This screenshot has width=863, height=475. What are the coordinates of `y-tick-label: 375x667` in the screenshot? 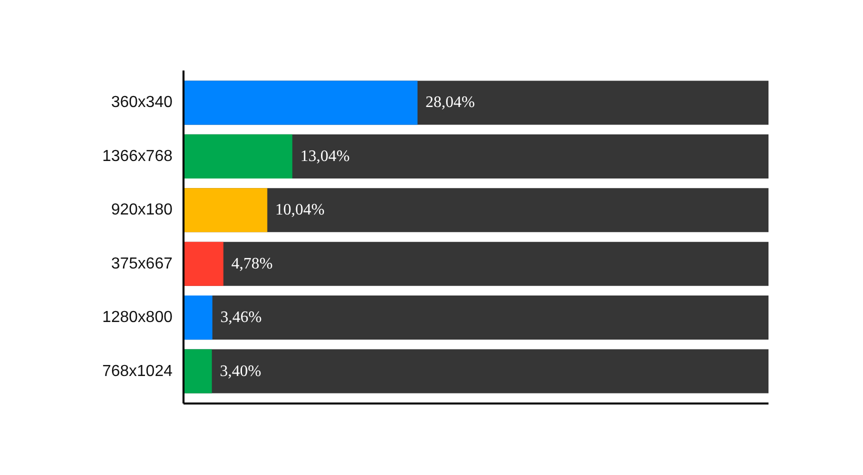 It's located at (142, 263).